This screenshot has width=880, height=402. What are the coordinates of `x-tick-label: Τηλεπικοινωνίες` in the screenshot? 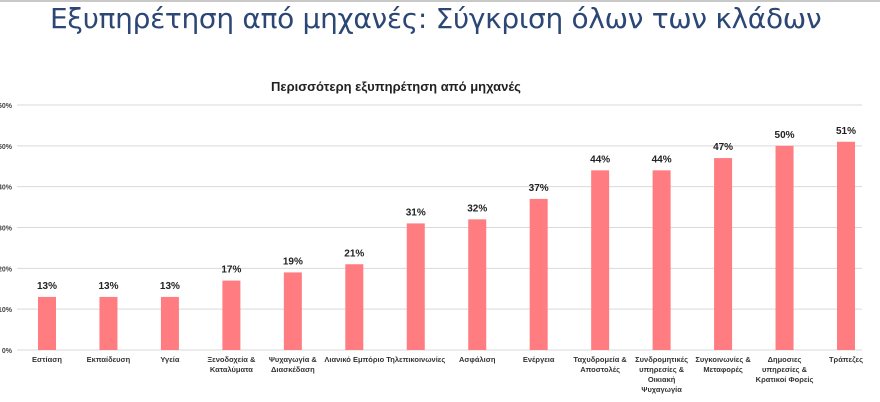 It's located at (415, 359).